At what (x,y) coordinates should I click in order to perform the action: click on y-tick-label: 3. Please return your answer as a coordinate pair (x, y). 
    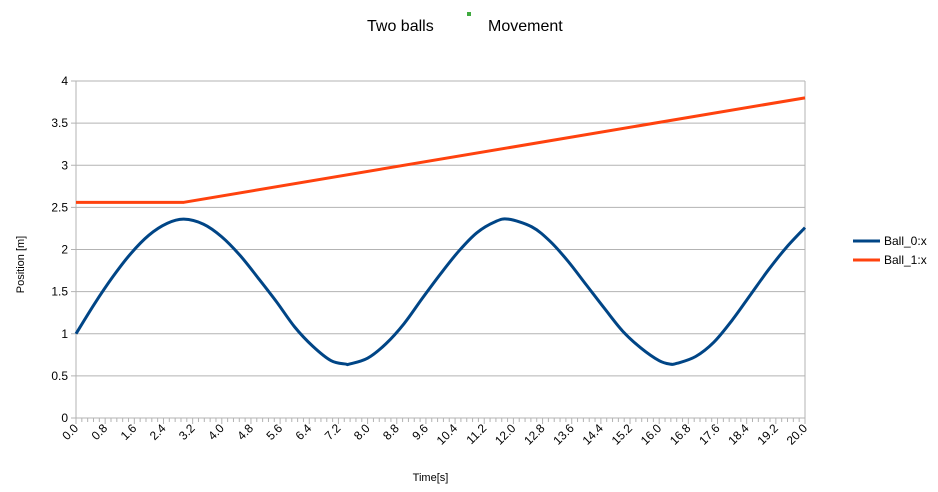
    Looking at the image, I should click on (64, 165).